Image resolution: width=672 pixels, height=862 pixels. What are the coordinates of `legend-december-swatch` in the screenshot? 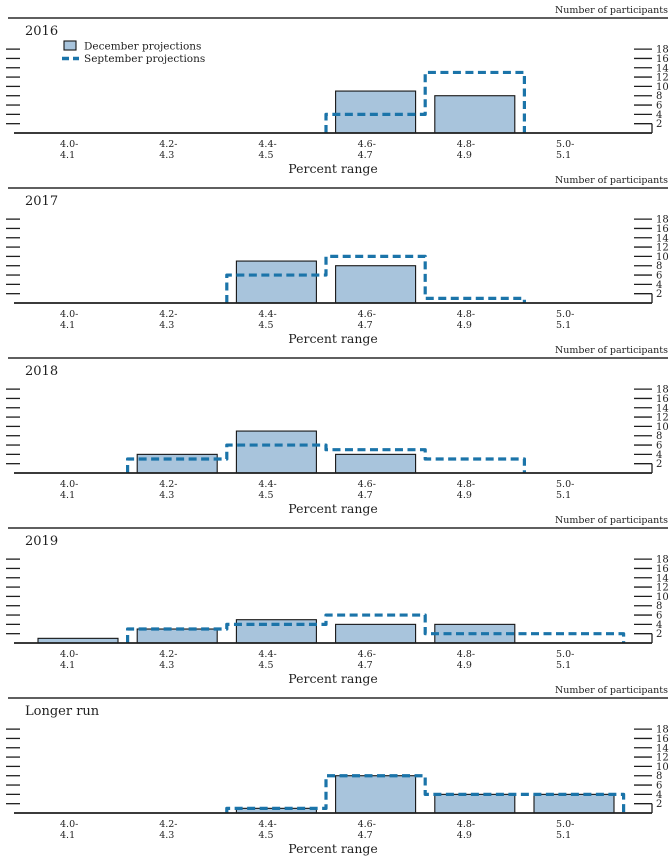 It's located at (70, 45).